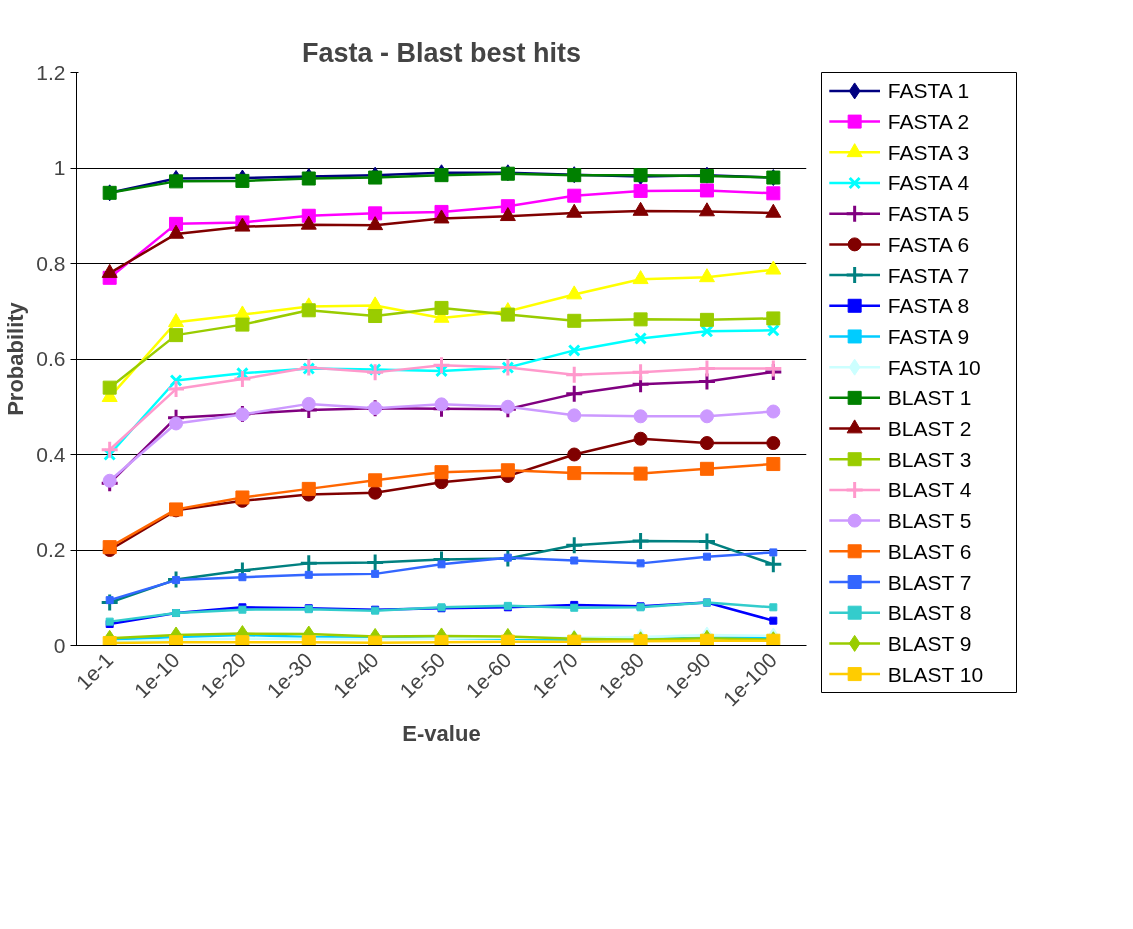 The height and width of the screenshot is (929, 1133). I want to click on y-tick-label: 0.8, so click(51, 263).